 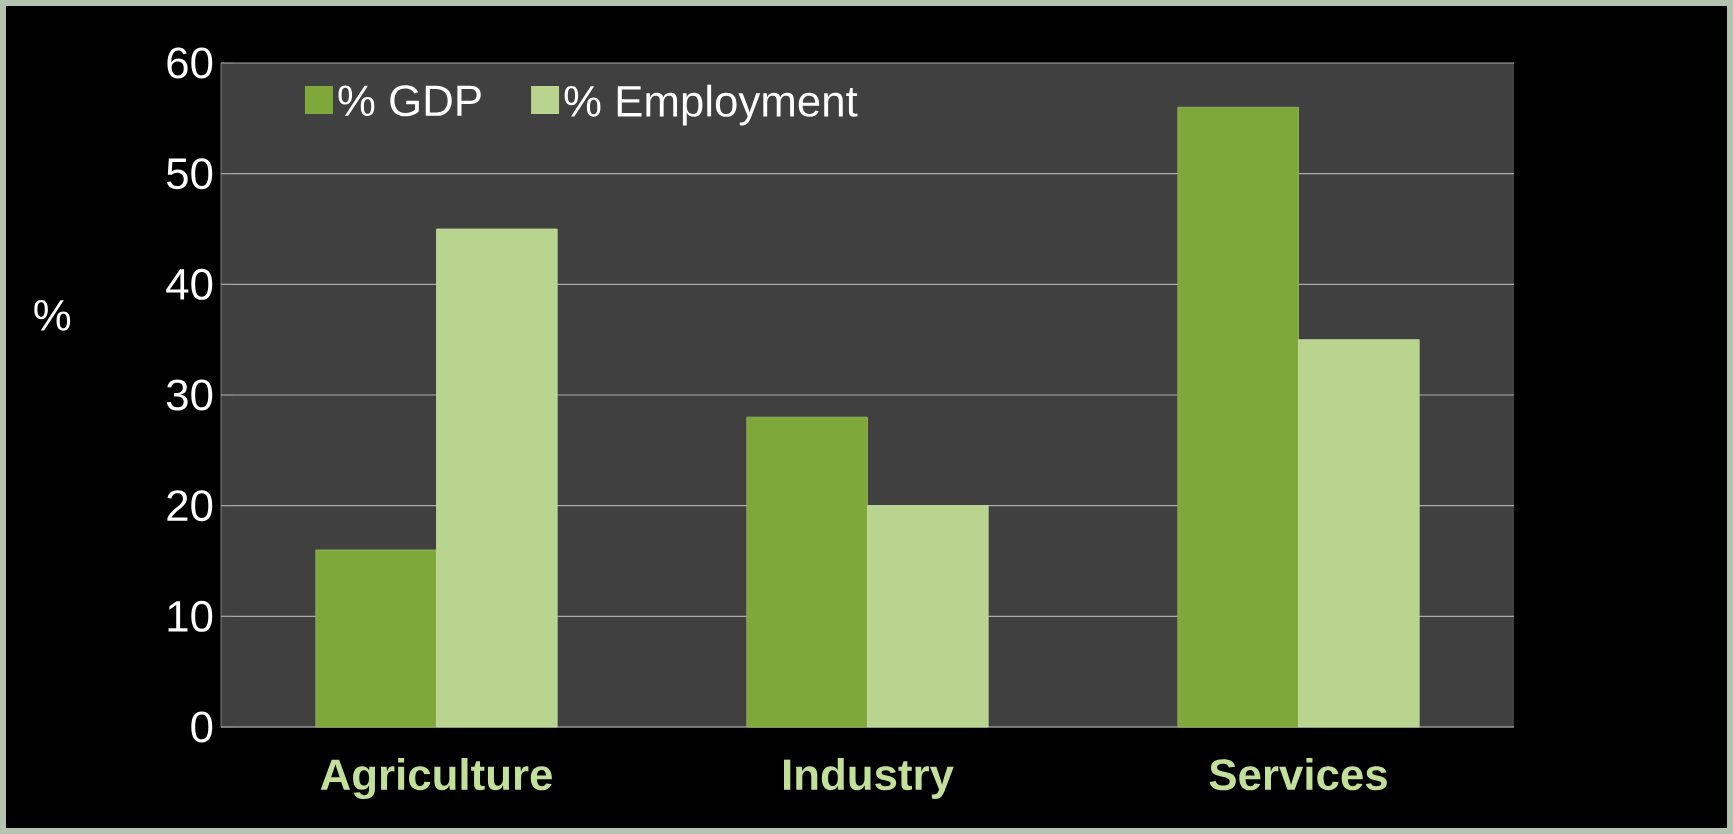 What do you see at coordinates (190, 616) in the screenshot?
I see `y-tick-label: 10` at bounding box center [190, 616].